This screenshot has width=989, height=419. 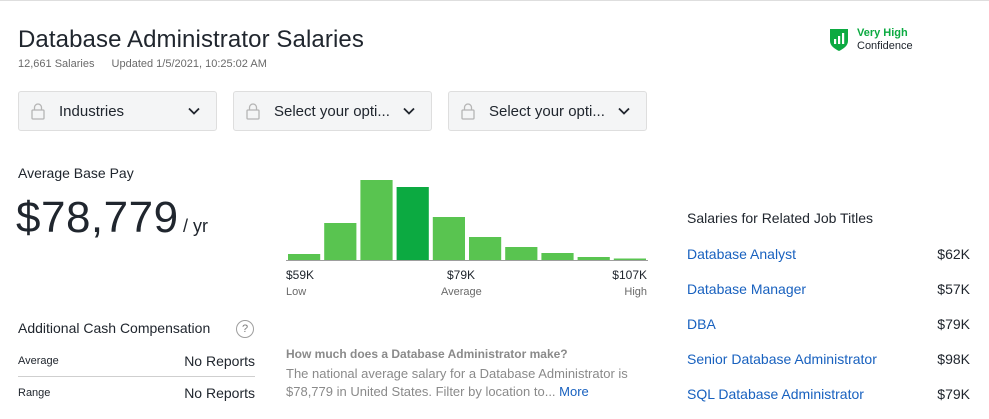 I want to click on related-job-link: Senior Database Administrator, so click(x=782, y=359).